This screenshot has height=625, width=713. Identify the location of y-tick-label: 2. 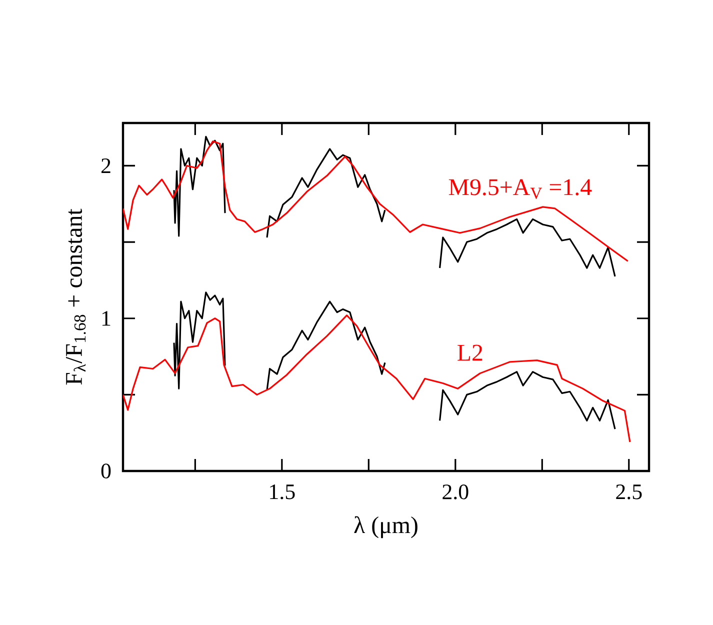
(106, 165).